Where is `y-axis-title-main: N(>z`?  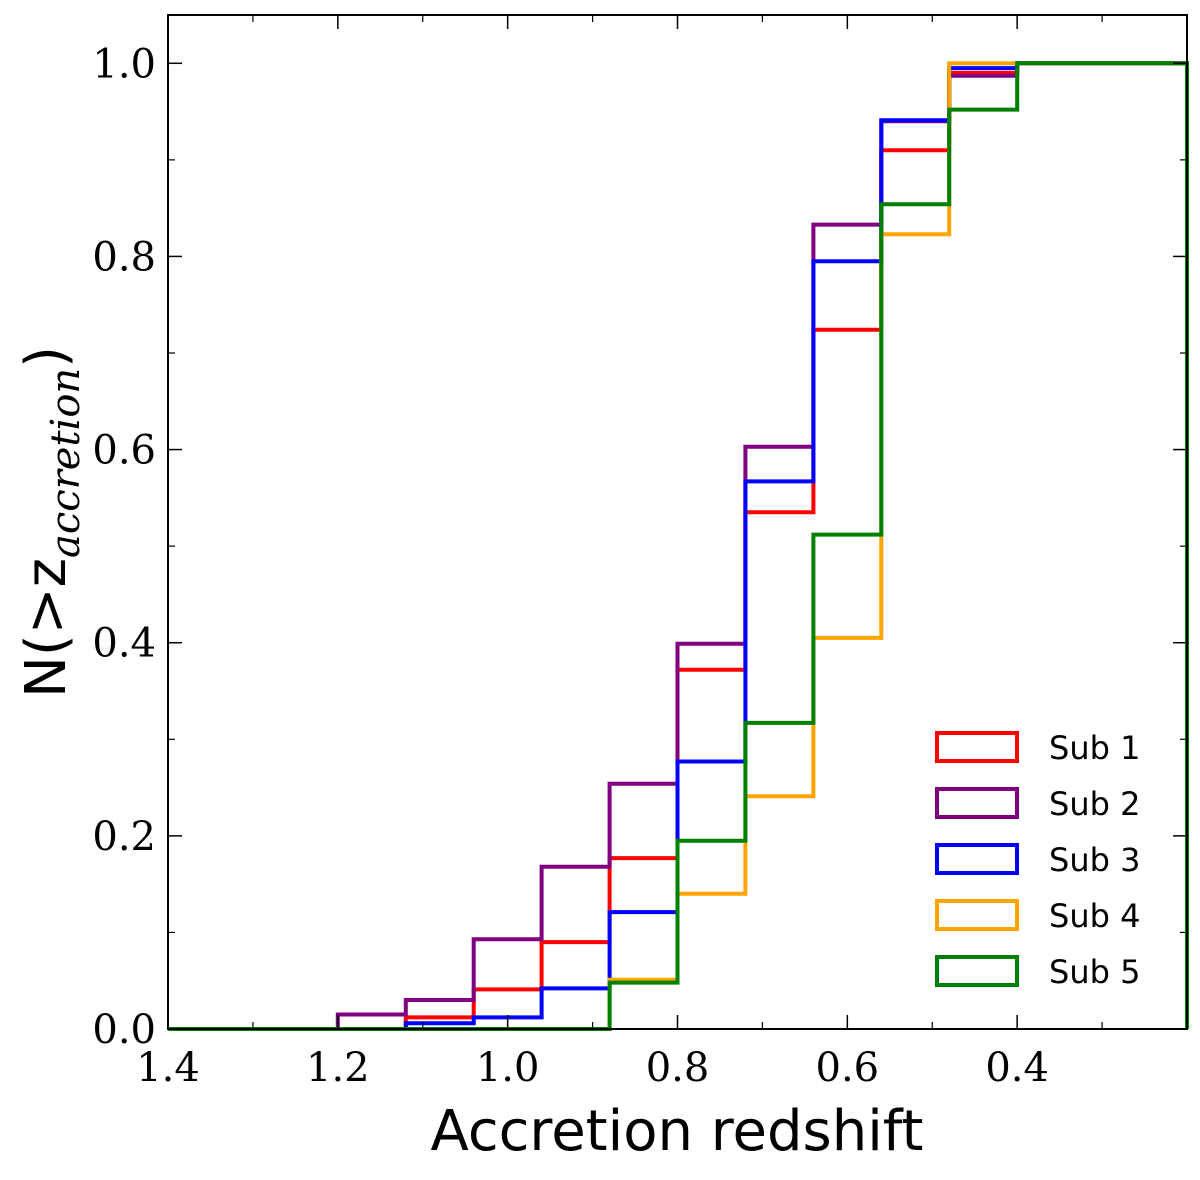
y-axis-title-main: N(>z is located at coordinates (46, 628).